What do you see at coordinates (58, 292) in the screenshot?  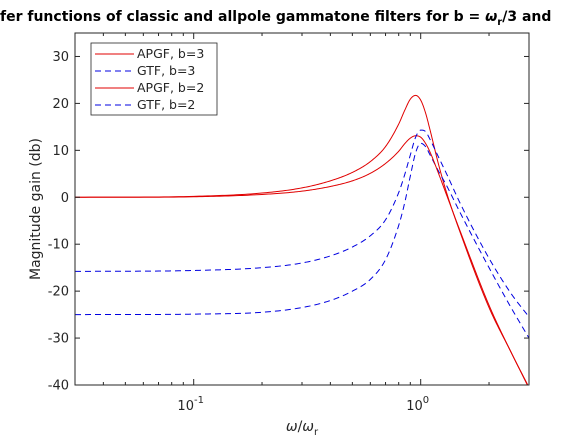 I see `y-tick-label: -20` at bounding box center [58, 292].